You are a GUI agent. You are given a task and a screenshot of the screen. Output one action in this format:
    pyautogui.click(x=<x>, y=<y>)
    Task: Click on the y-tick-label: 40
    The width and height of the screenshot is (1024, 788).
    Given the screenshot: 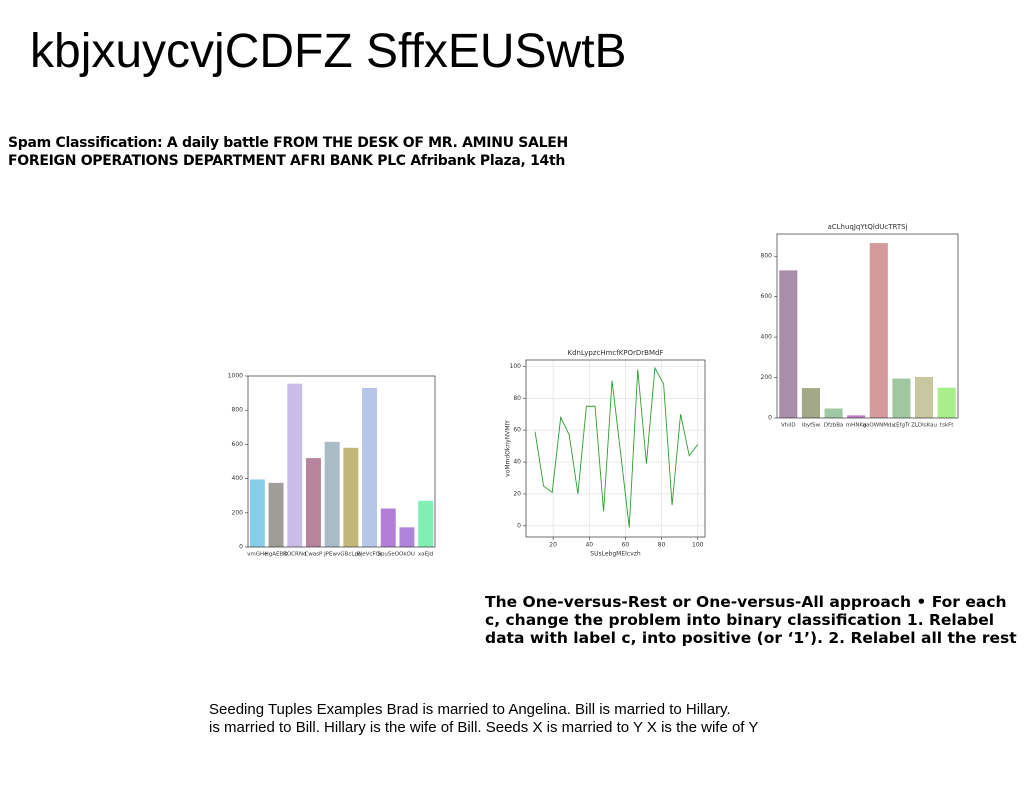 What is the action you would take?
    pyautogui.click(x=517, y=462)
    